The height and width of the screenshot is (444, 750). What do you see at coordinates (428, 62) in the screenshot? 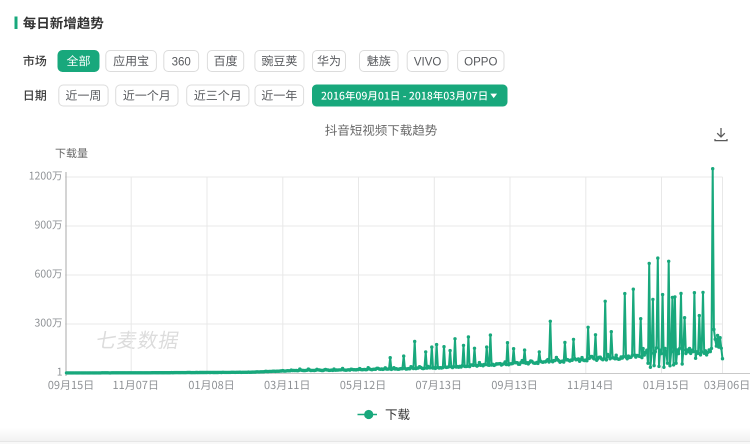
I see `svg-text: VIVO` at bounding box center [428, 62].